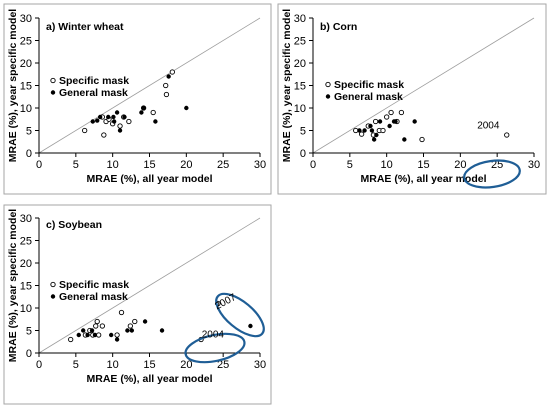 The width and height of the screenshot is (550, 408). Describe the element at coordinates (213, 334) in the screenshot. I see `annotation-label: 2004` at that location.